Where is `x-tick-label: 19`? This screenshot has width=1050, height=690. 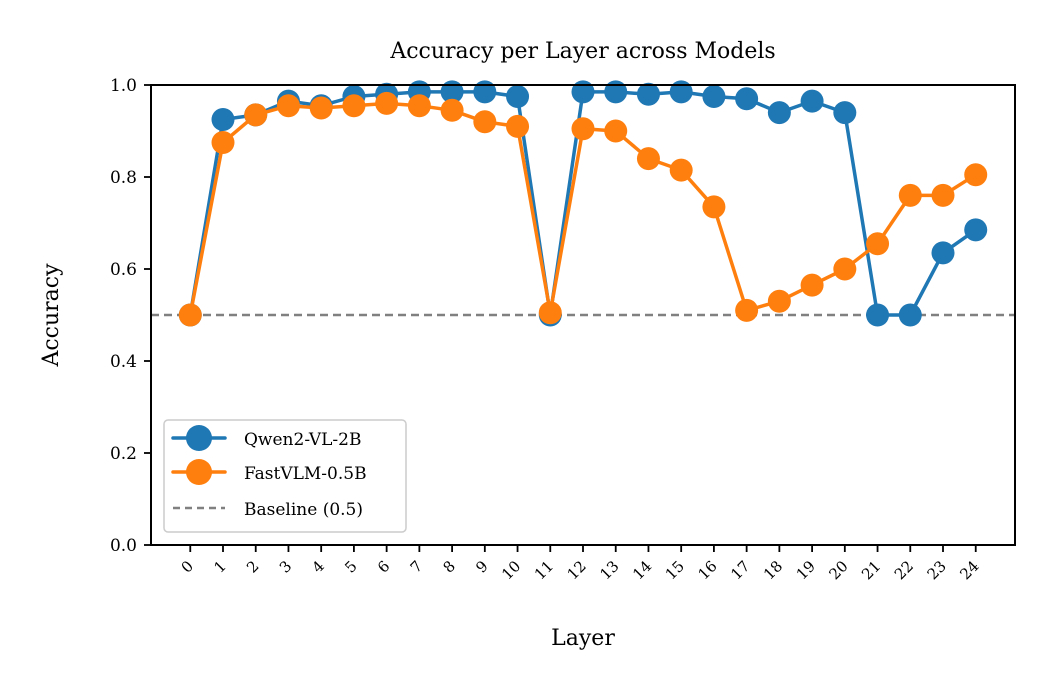 x-tick-label: 19 is located at coordinates (806, 570).